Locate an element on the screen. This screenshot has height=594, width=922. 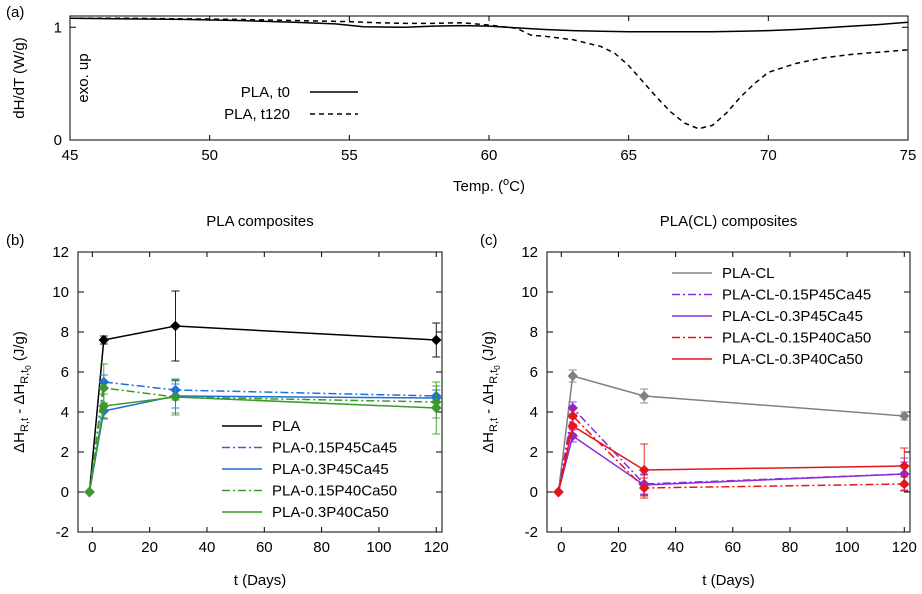
panel-label: (b) is located at coordinates (15, 240).